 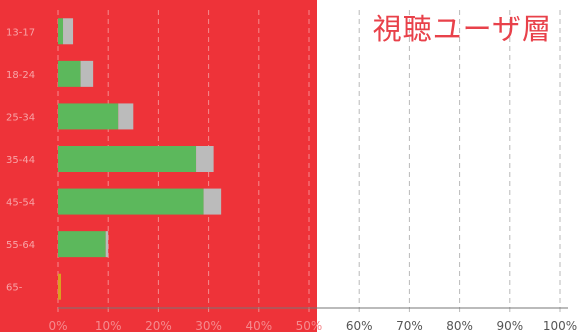 I want to click on x-tick-label: 90%, so click(x=509, y=325).